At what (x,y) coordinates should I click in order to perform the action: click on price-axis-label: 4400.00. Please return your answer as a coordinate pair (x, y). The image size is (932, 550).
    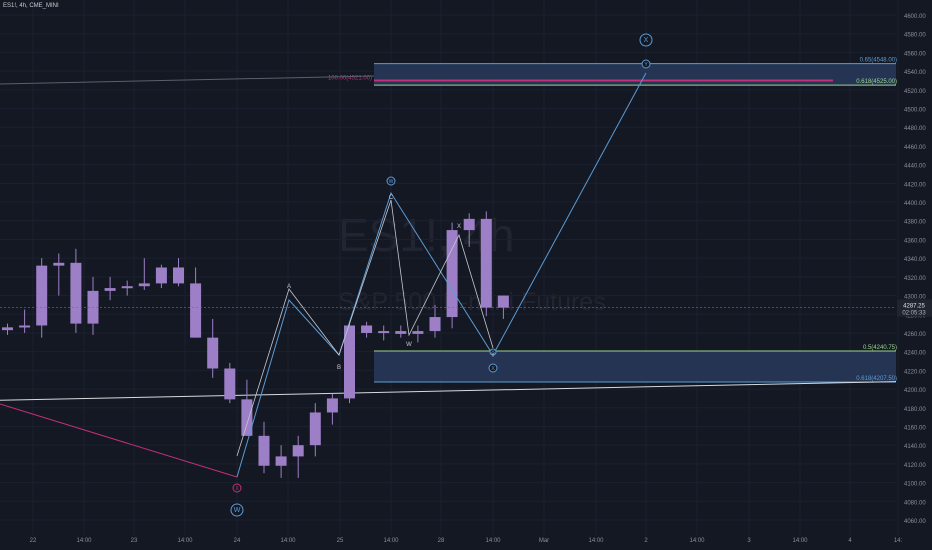
    Looking at the image, I should click on (915, 204).